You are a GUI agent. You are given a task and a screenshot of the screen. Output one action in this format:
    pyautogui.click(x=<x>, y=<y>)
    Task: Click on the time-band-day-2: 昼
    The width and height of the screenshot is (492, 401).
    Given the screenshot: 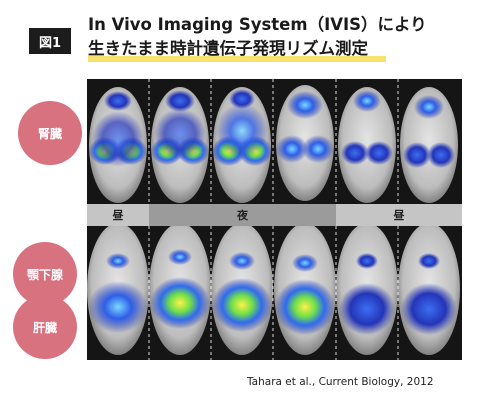 What is the action you would take?
    pyautogui.click(x=399, y=215)
    